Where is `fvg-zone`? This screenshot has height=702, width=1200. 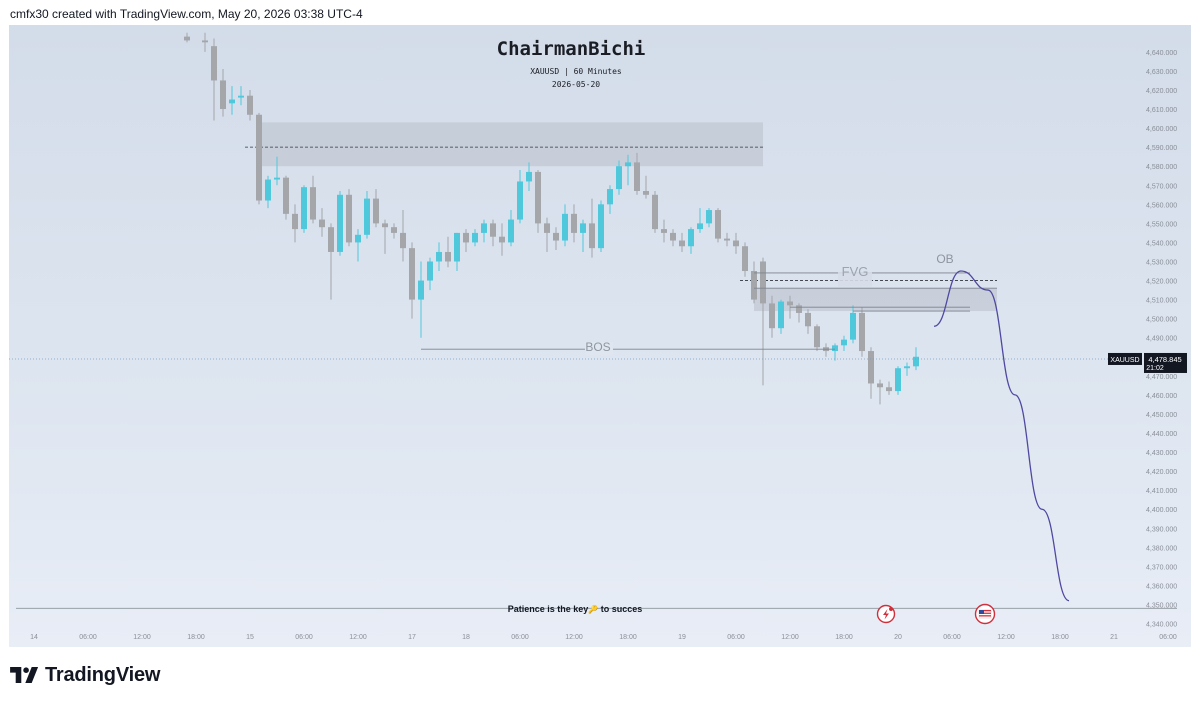
fvg-zone is located at coordinates (875, 300).